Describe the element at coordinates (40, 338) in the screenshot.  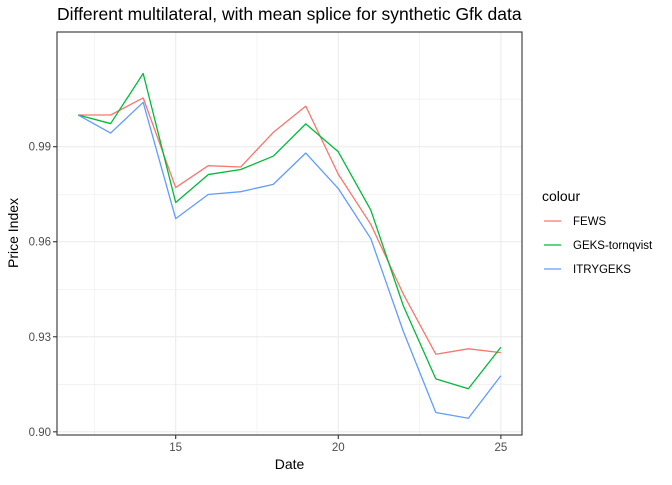
I see `y-tick-label: 0.93` at that location.